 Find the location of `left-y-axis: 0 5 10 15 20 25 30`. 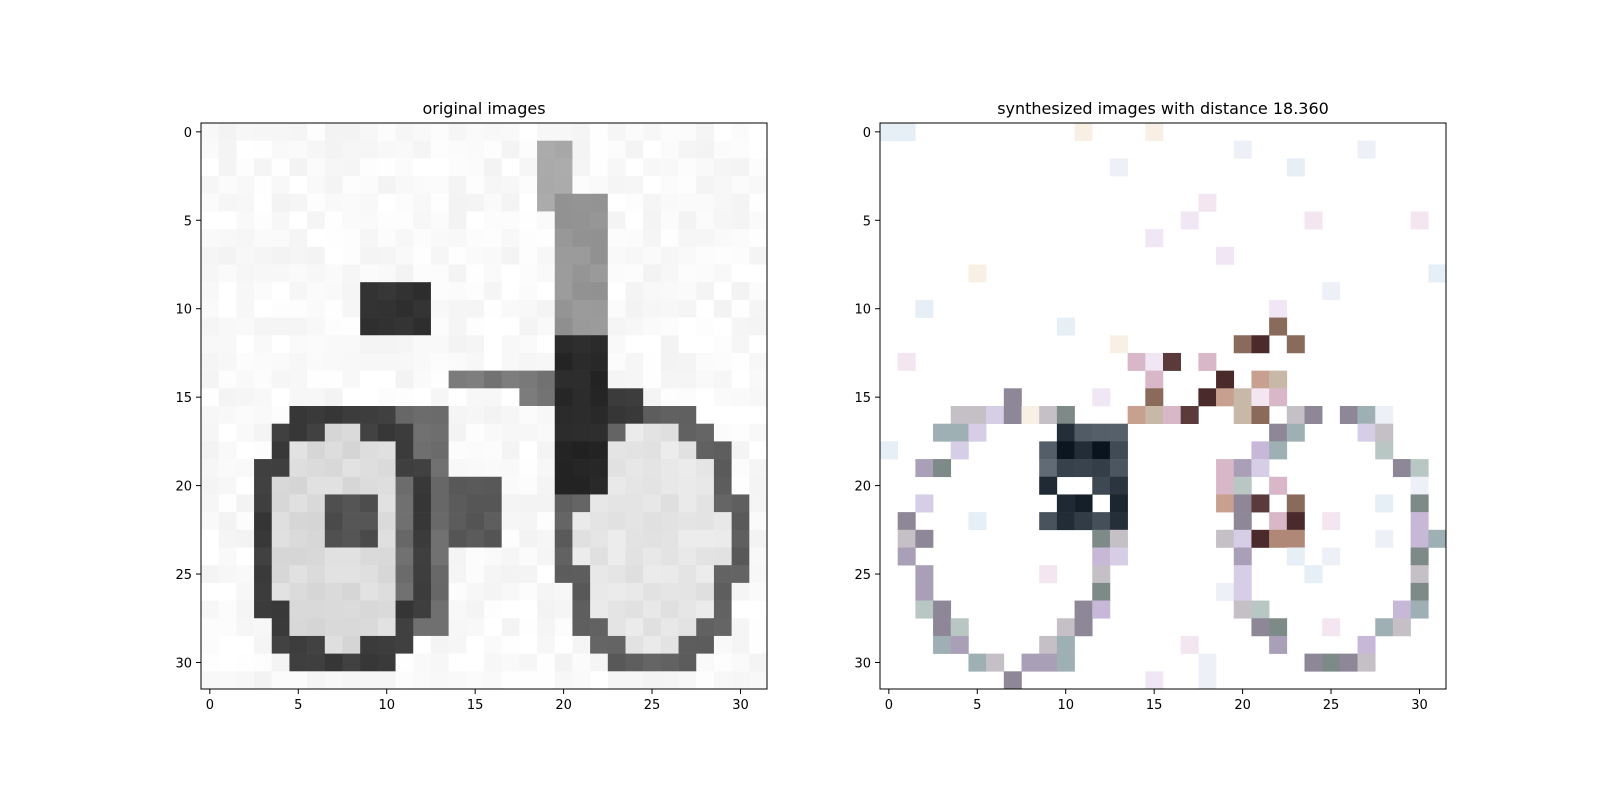

left-y-axis: 0 5 10 15 20 25 30 is located at coordinates (188, 398).